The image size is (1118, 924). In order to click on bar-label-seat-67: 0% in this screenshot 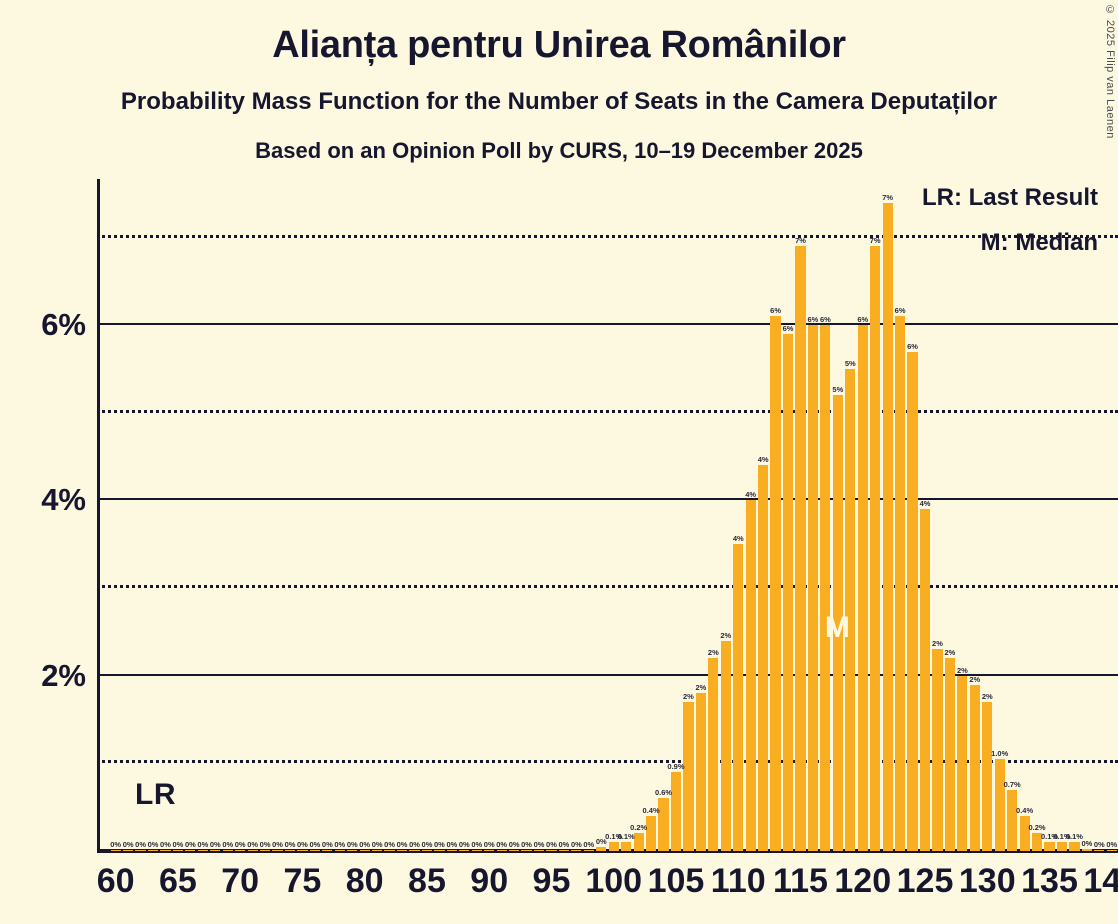, I will do `click(203, 844)`.